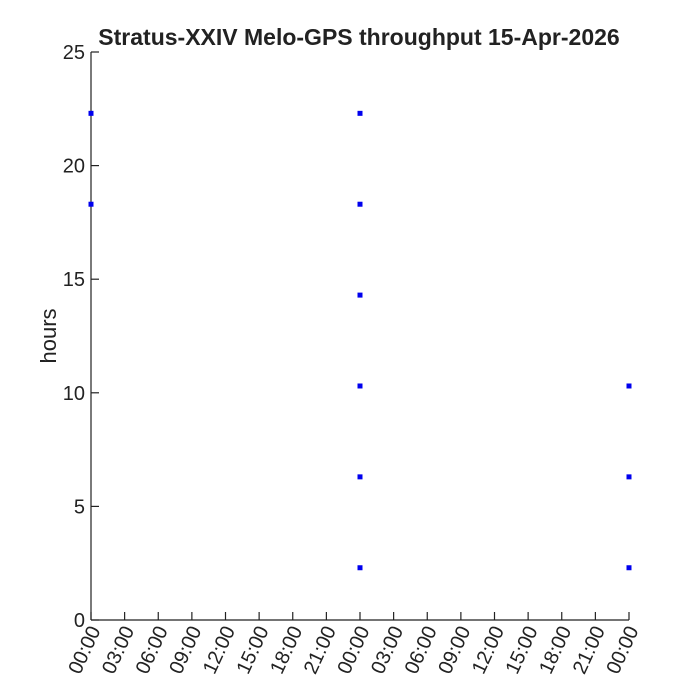  Describe the element at coordinates (74, 167) in the screenshot. I see `y-tick-label: 20` at that location.